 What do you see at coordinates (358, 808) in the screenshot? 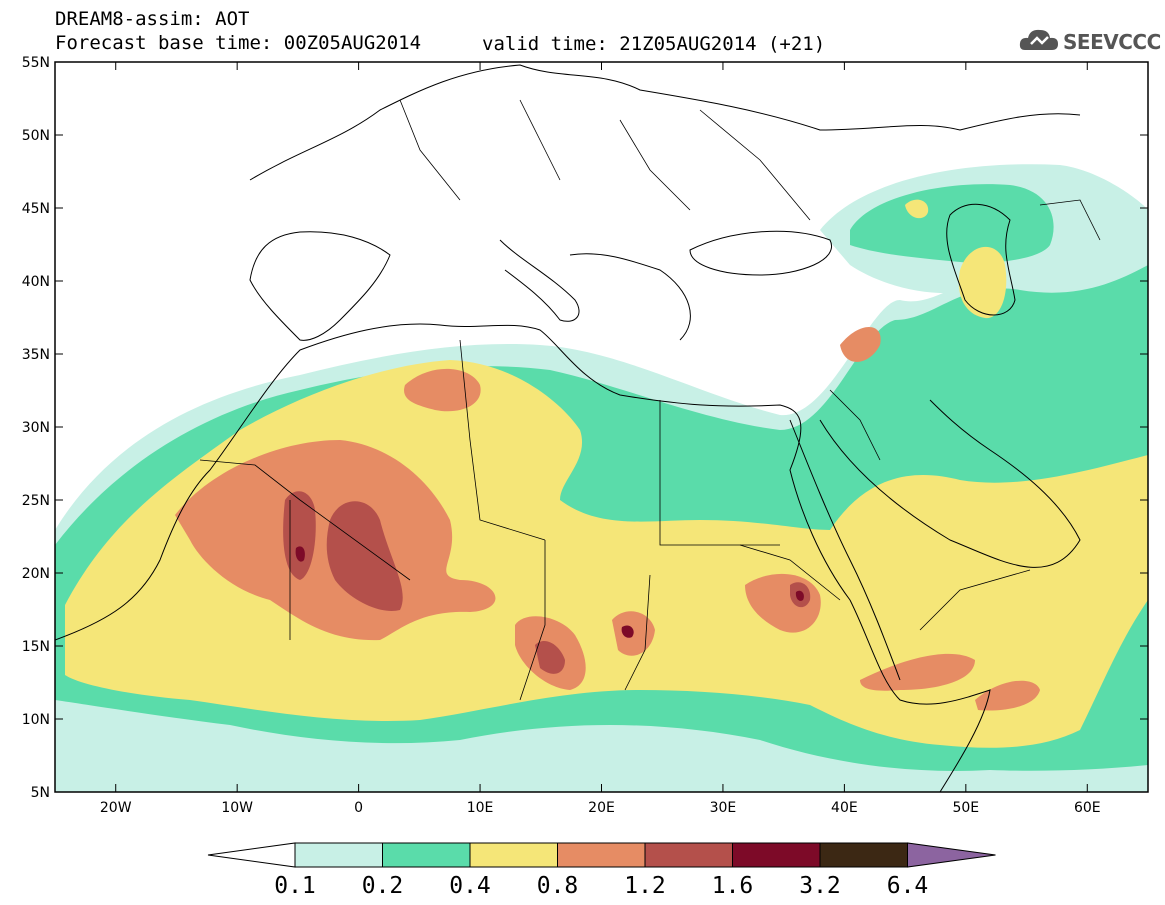
I see `lon-label: 0` at bounding box center [358, 808].